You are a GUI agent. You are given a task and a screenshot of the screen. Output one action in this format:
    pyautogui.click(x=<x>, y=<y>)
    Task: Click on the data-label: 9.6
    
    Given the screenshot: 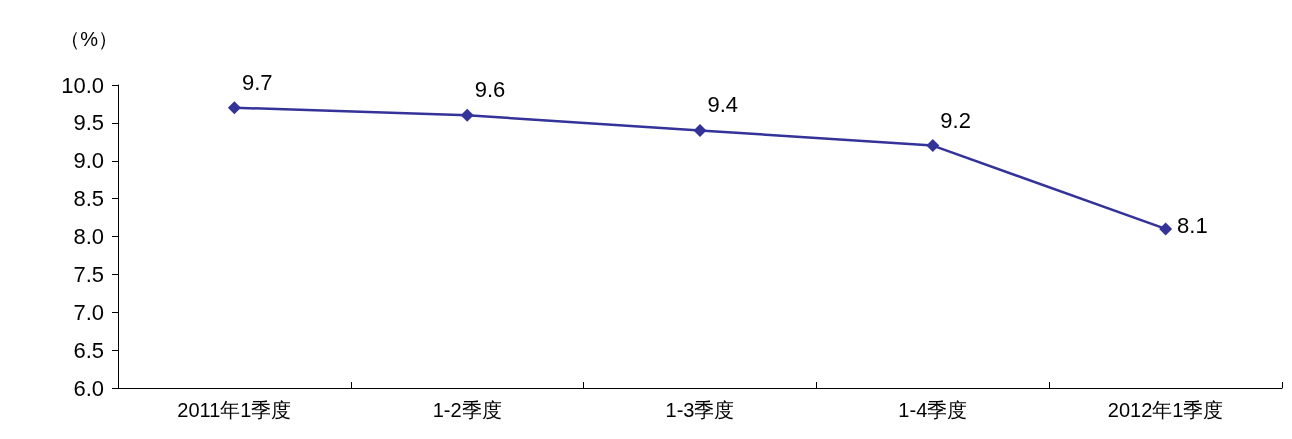 What is the action you would take?
    pyautogui.click(x=490, y=90)
    